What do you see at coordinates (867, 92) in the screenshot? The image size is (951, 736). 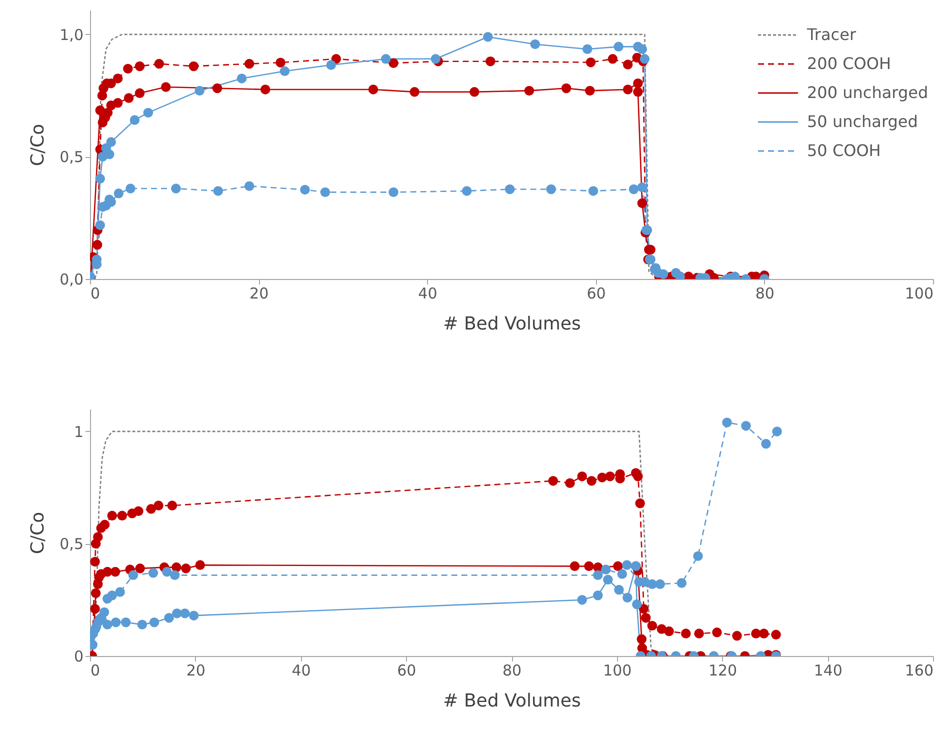 I see `legend-label: 200 uncharged` at bounding box center [867, 92].